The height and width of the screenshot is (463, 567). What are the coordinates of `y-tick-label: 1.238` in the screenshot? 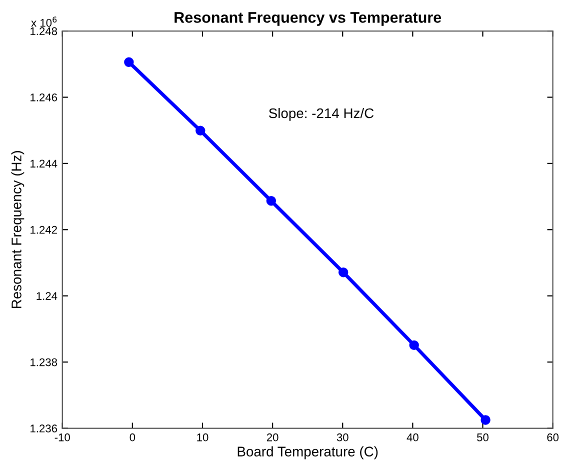 It's located at (44, 362).